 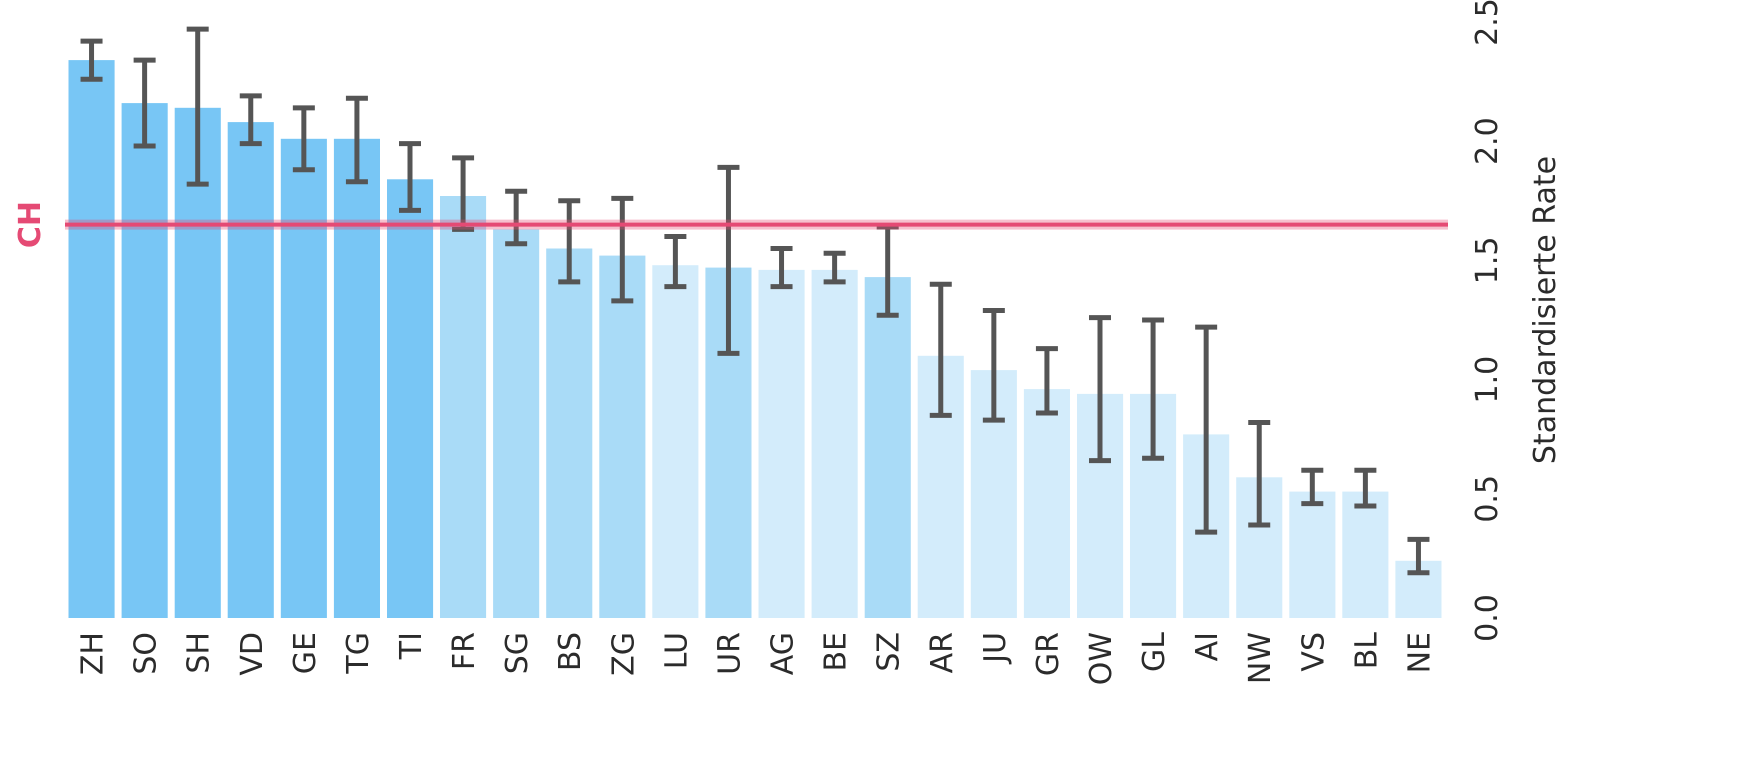 What do you see at coordinates (1153, 389) in the screenshot?
I see `error-bar-gl` at bounding box center [1153, 389].